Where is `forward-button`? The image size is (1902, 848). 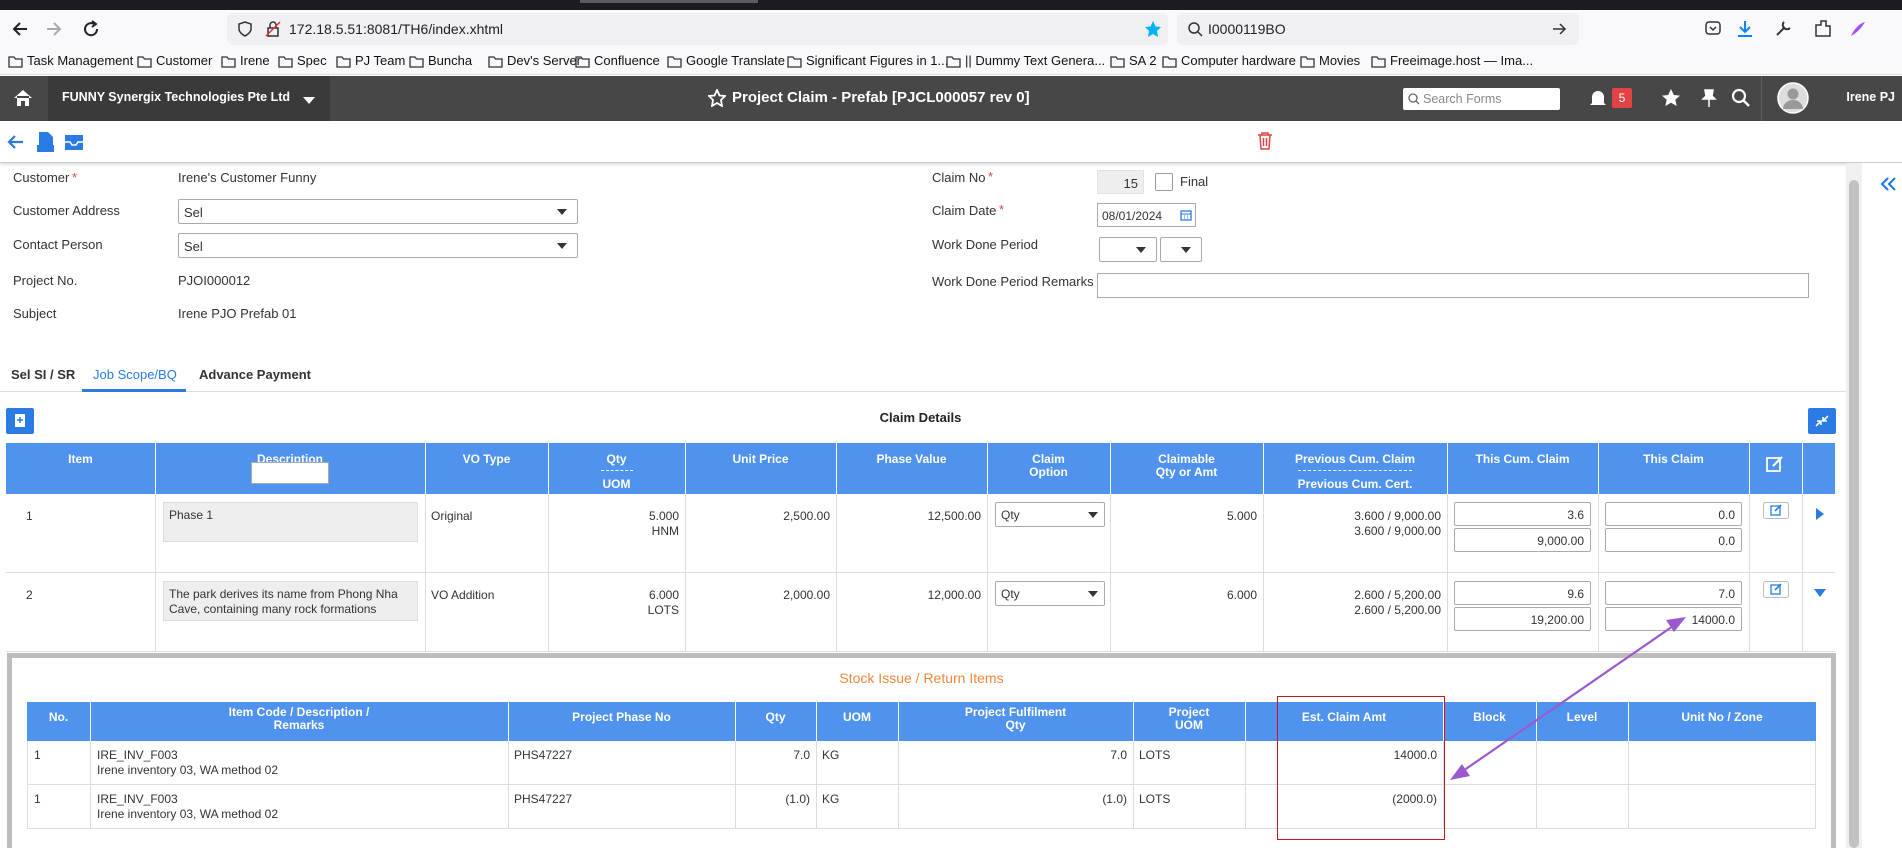 forward-button is located at coordinates (53, 29).